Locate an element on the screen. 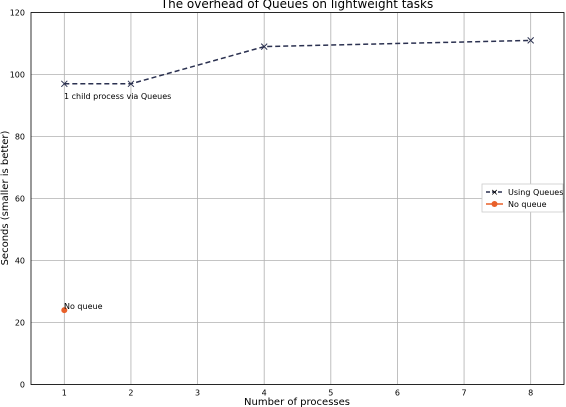 Image resolution: width=566 pixels, height=407 pixels. x-axis-label: Number of processes is located at coordinates (297, 402).